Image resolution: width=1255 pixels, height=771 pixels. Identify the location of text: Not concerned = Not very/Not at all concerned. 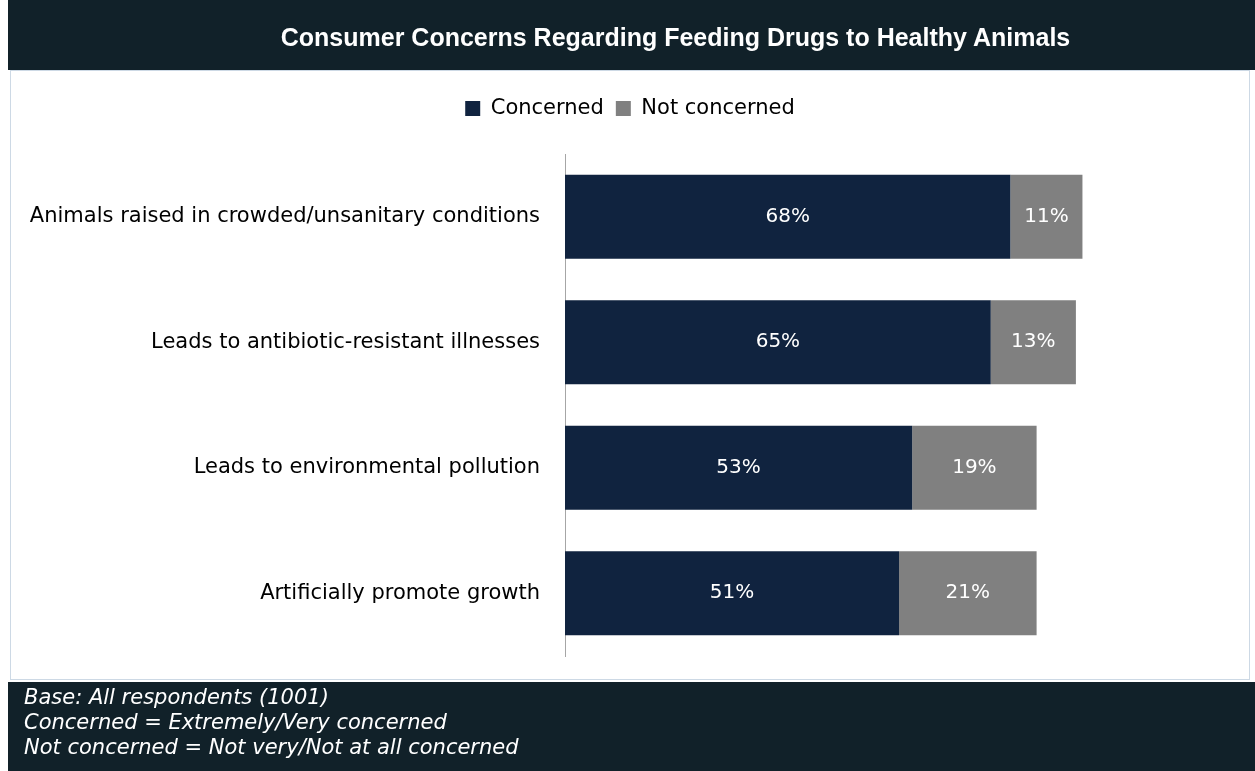
(272, 747).